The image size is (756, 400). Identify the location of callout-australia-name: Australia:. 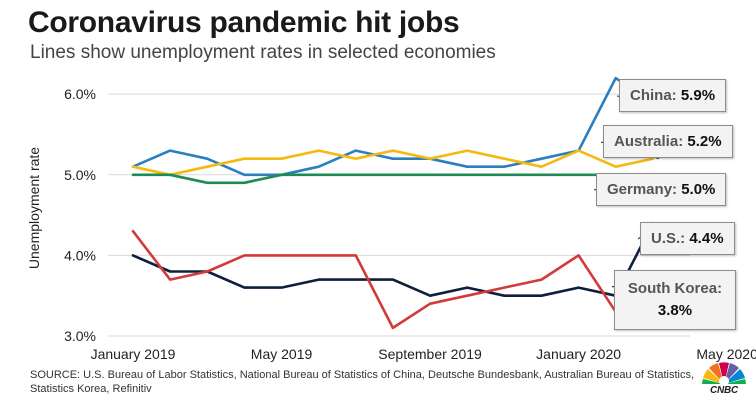
(649, 141).